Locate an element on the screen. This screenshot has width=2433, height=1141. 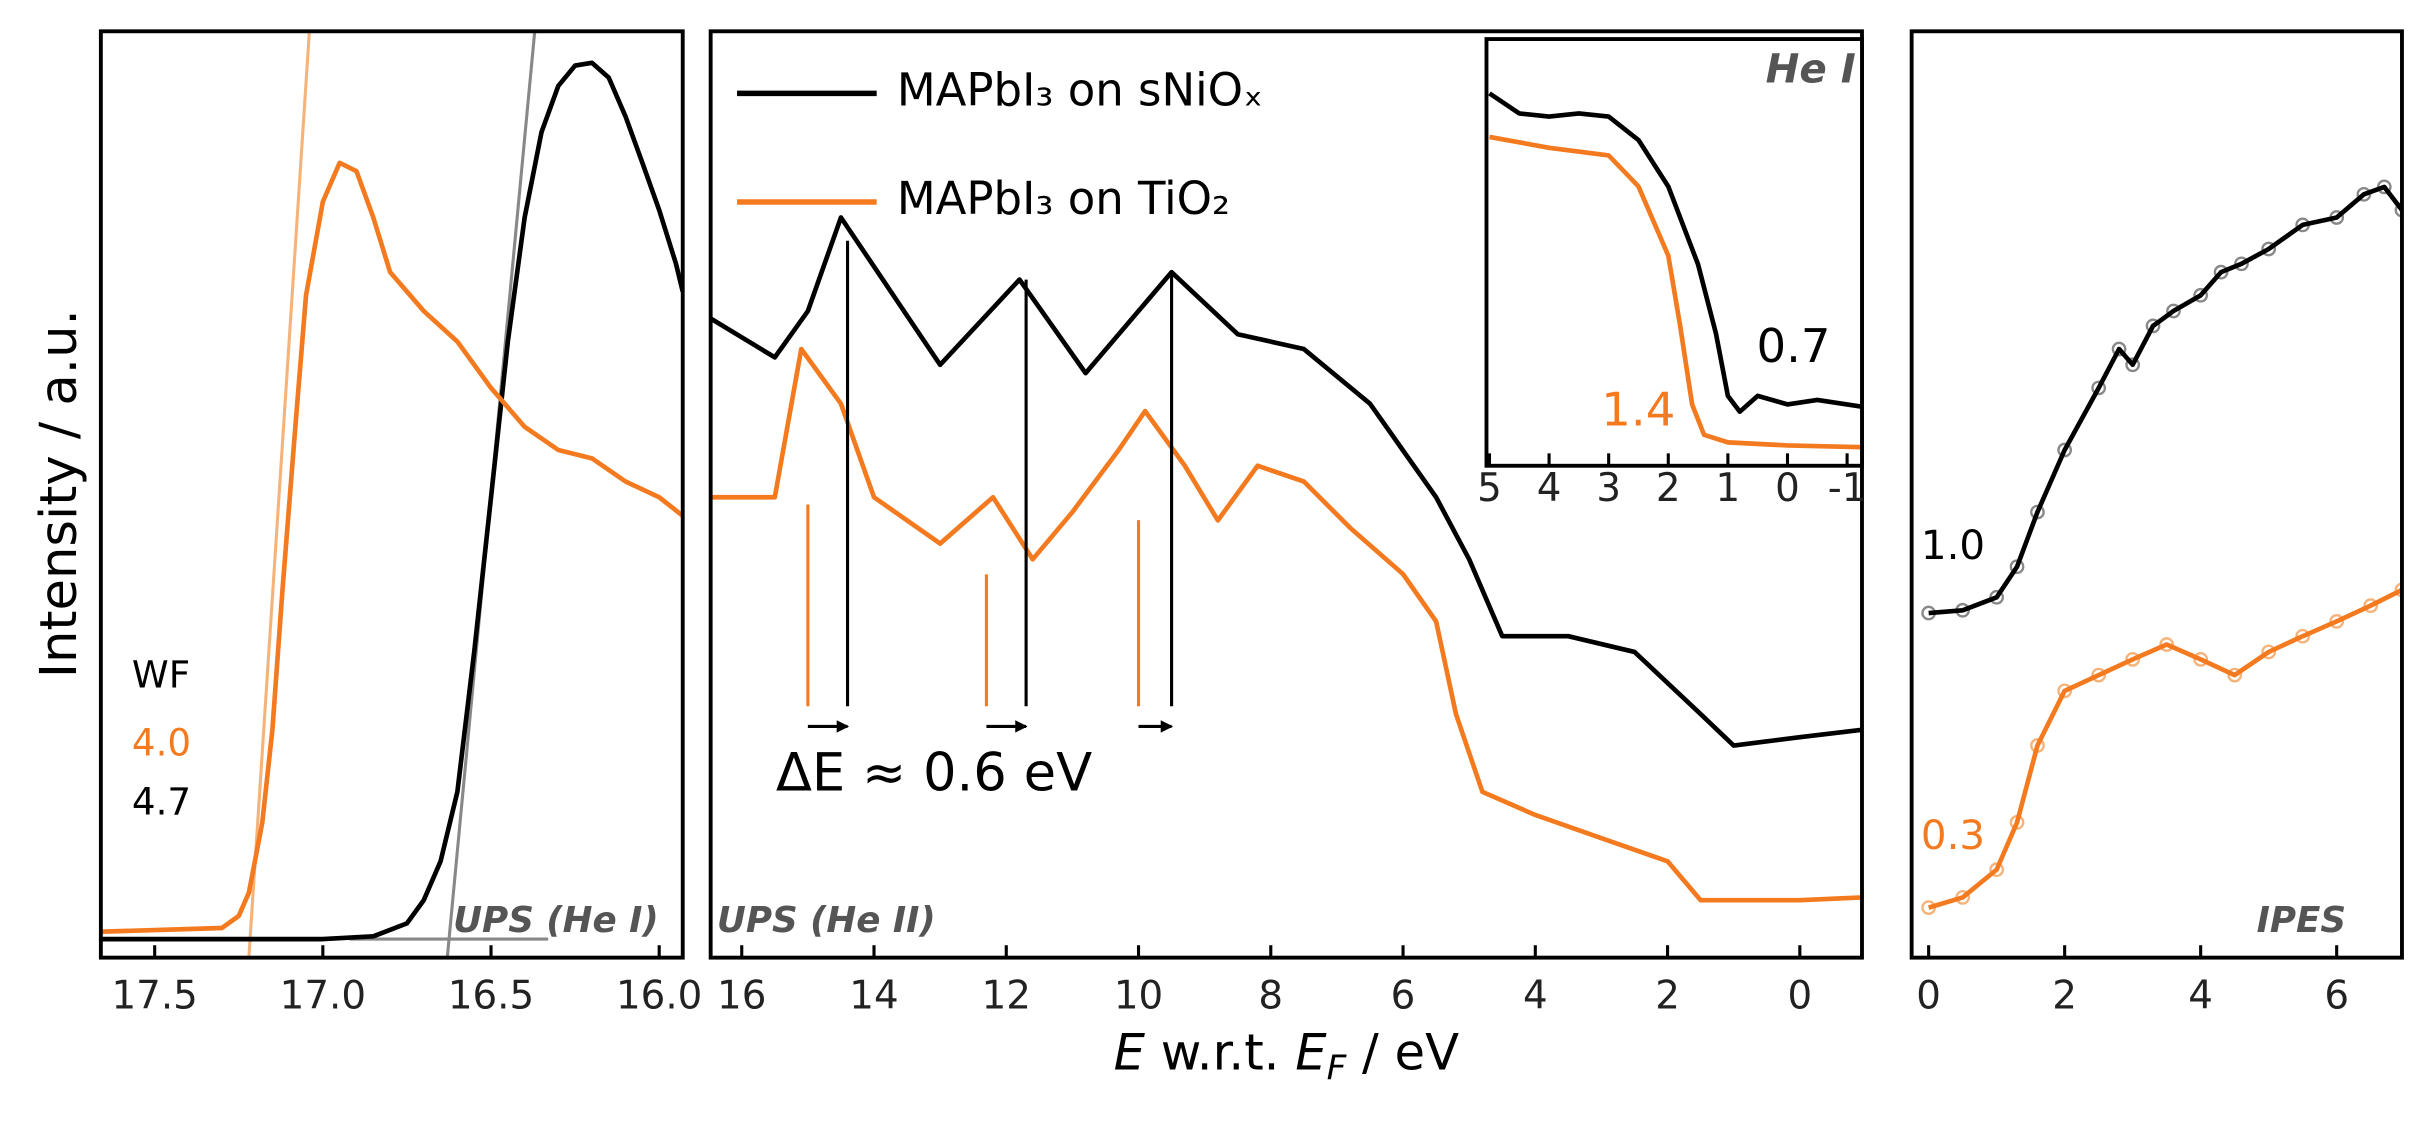
legend-label: MAPbI₃ on sNiOₓ is located at coordinates (1080, 89).